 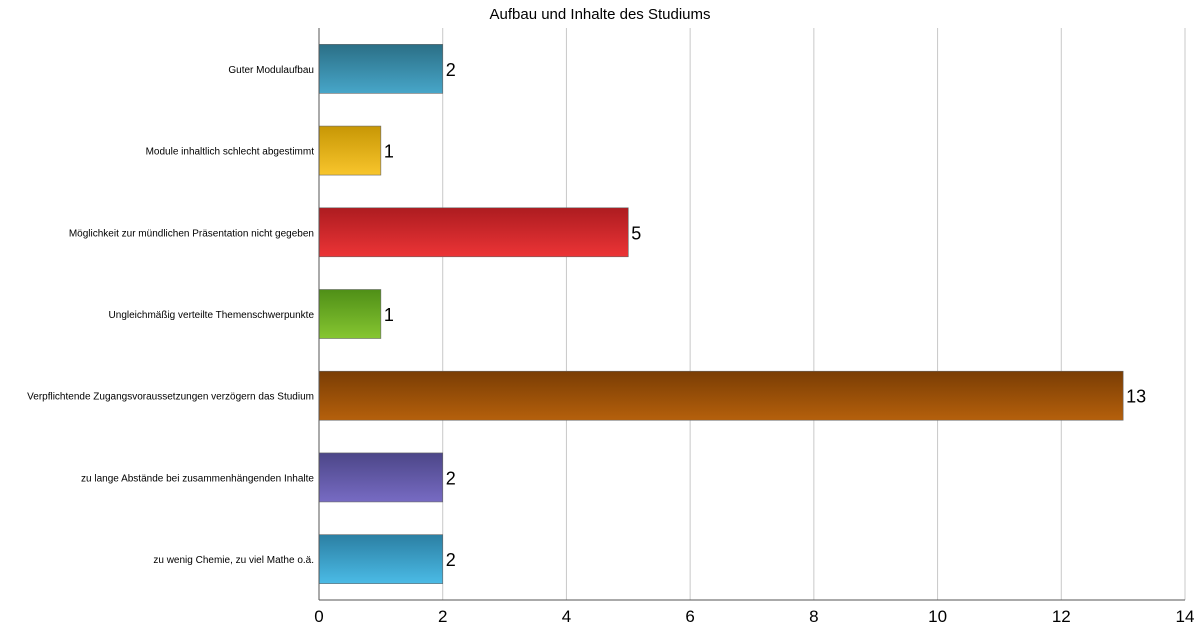 What do you see at coordinates (233, 560) in the screenshot?
I see `category-label: zu wenig Chemie, zu viel Mathe o.ä.` at bounding box center [233, 560].